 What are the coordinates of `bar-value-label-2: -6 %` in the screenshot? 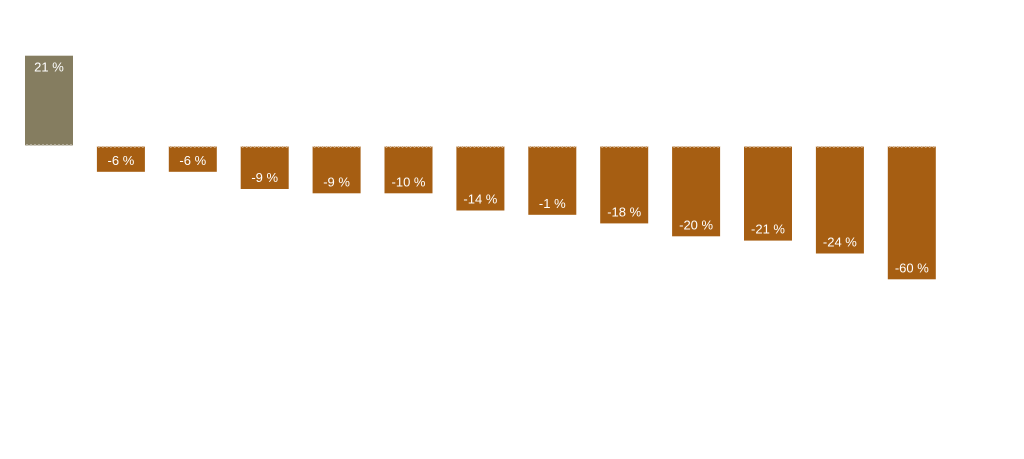 It's located at (121, 160).